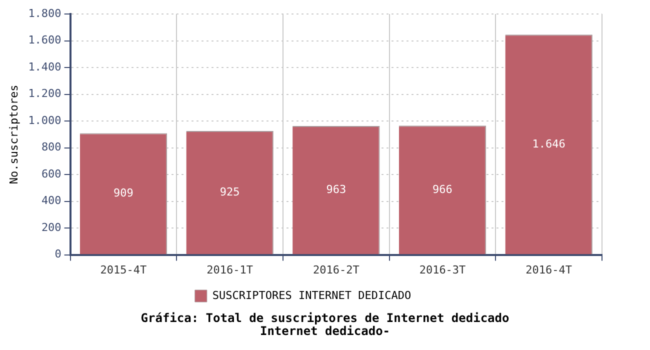  What do you see at coordinates (58, 254) in the screenshot?
I see `y-tick-label: 0` at bounding box center [58, 254].